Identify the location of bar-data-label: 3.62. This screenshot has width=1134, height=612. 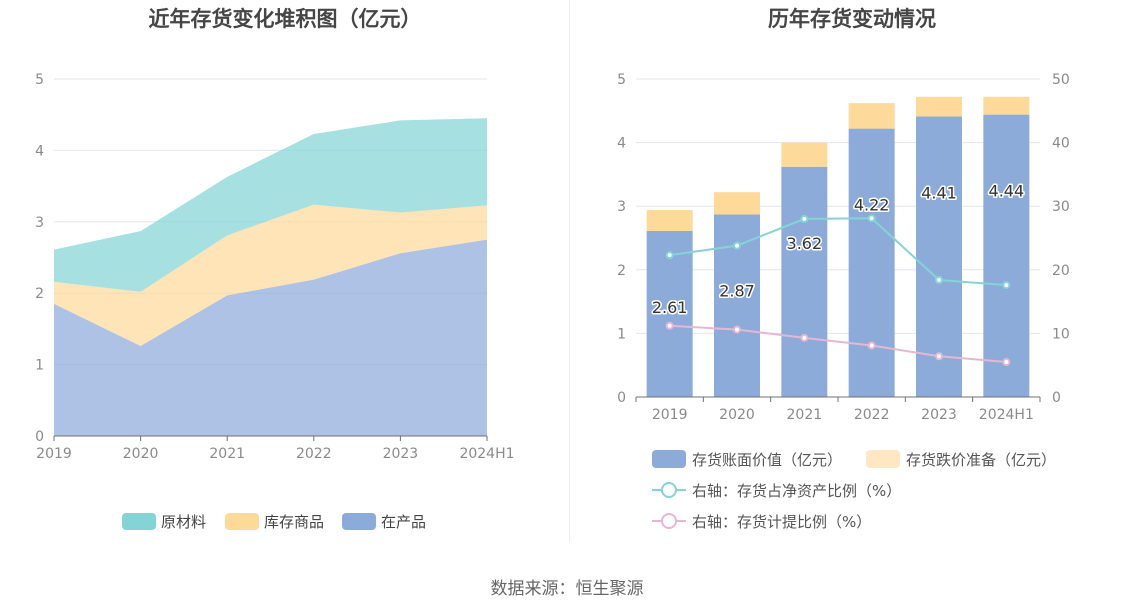
(805, 243).